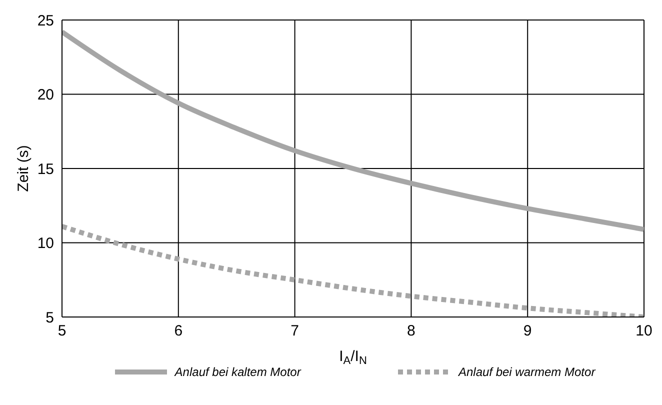  I want to click on x-tick-label: 7, so click(294, 331).